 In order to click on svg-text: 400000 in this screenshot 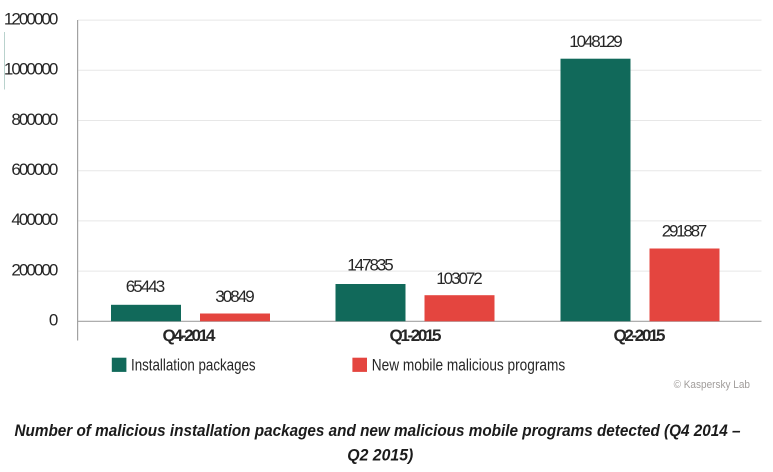, I will do `click(34, 219)`.